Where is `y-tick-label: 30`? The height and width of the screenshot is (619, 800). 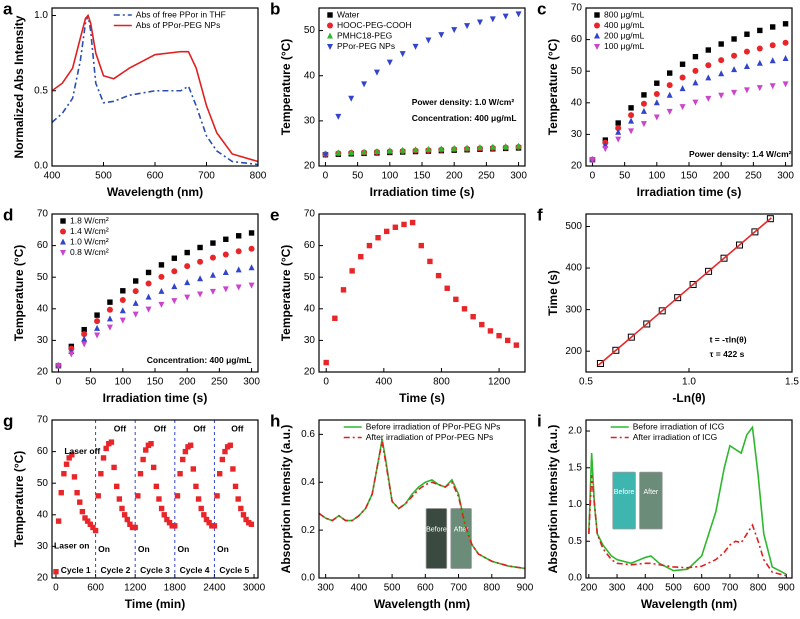 y-tick-label: 30 is located at coordinates (43, 340).